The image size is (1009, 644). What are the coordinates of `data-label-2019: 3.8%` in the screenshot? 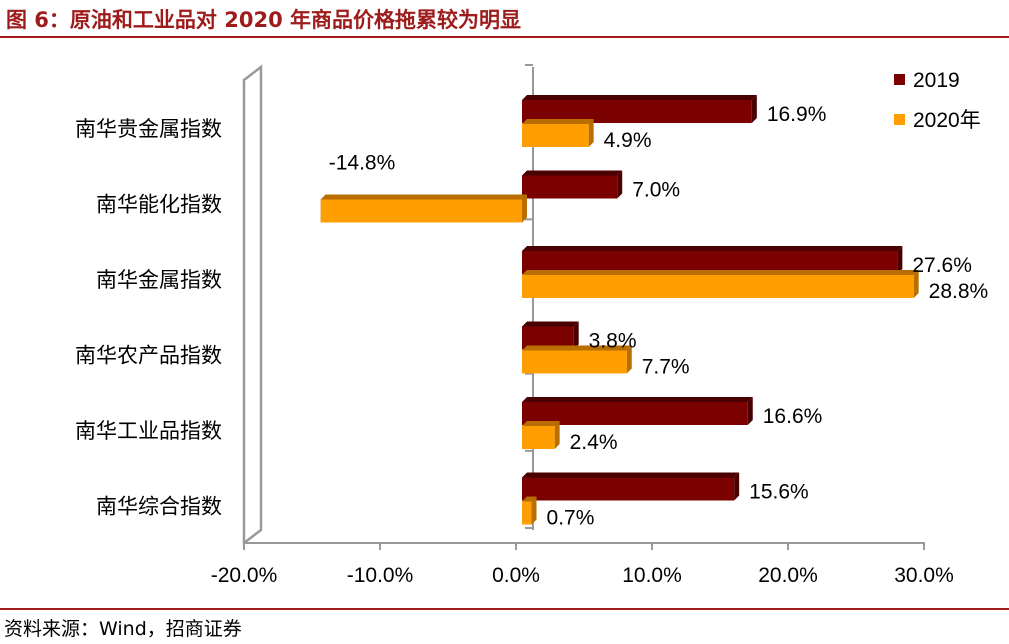 It's located at (613, 341).